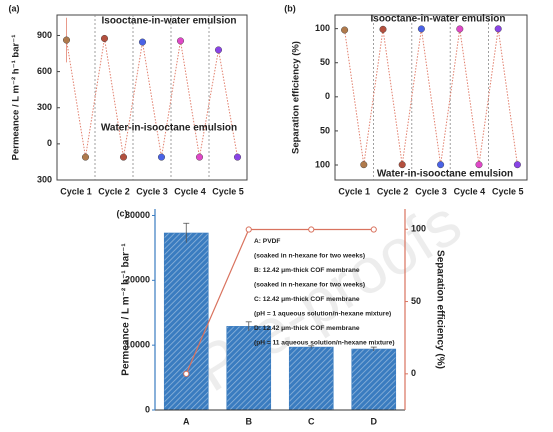  What do you see at coordinates (44, 35) in the screenshot?
I see `y-tick-label: 900` at bounding box center [44, 35].